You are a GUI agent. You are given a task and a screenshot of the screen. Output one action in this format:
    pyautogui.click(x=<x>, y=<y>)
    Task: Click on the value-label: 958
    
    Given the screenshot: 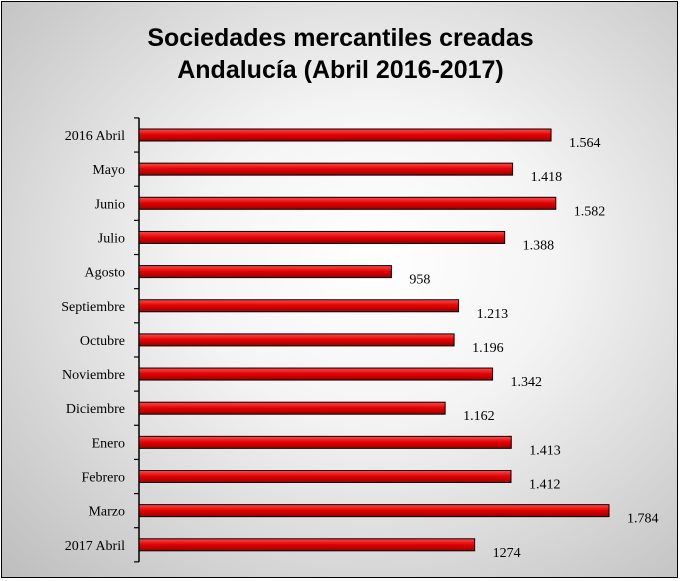 What is the action you would take?
    pyautogui.click(x=419, y=280)
    